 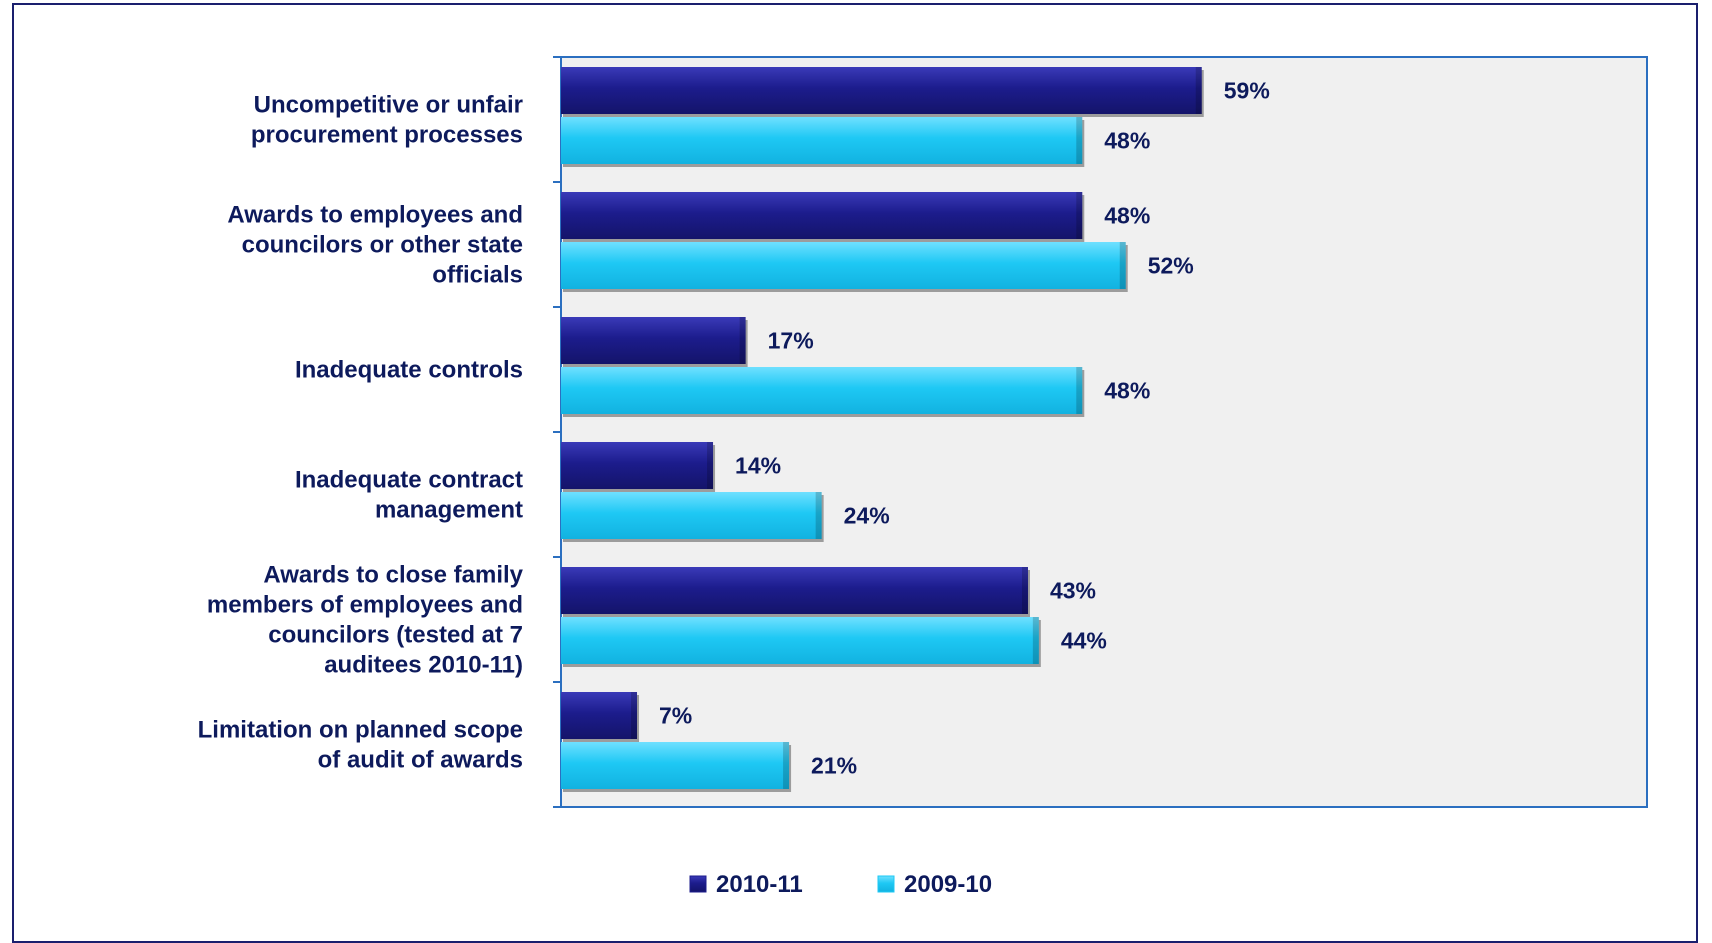 I want to click on value-label: 43%, so click(x=1073, y=591).